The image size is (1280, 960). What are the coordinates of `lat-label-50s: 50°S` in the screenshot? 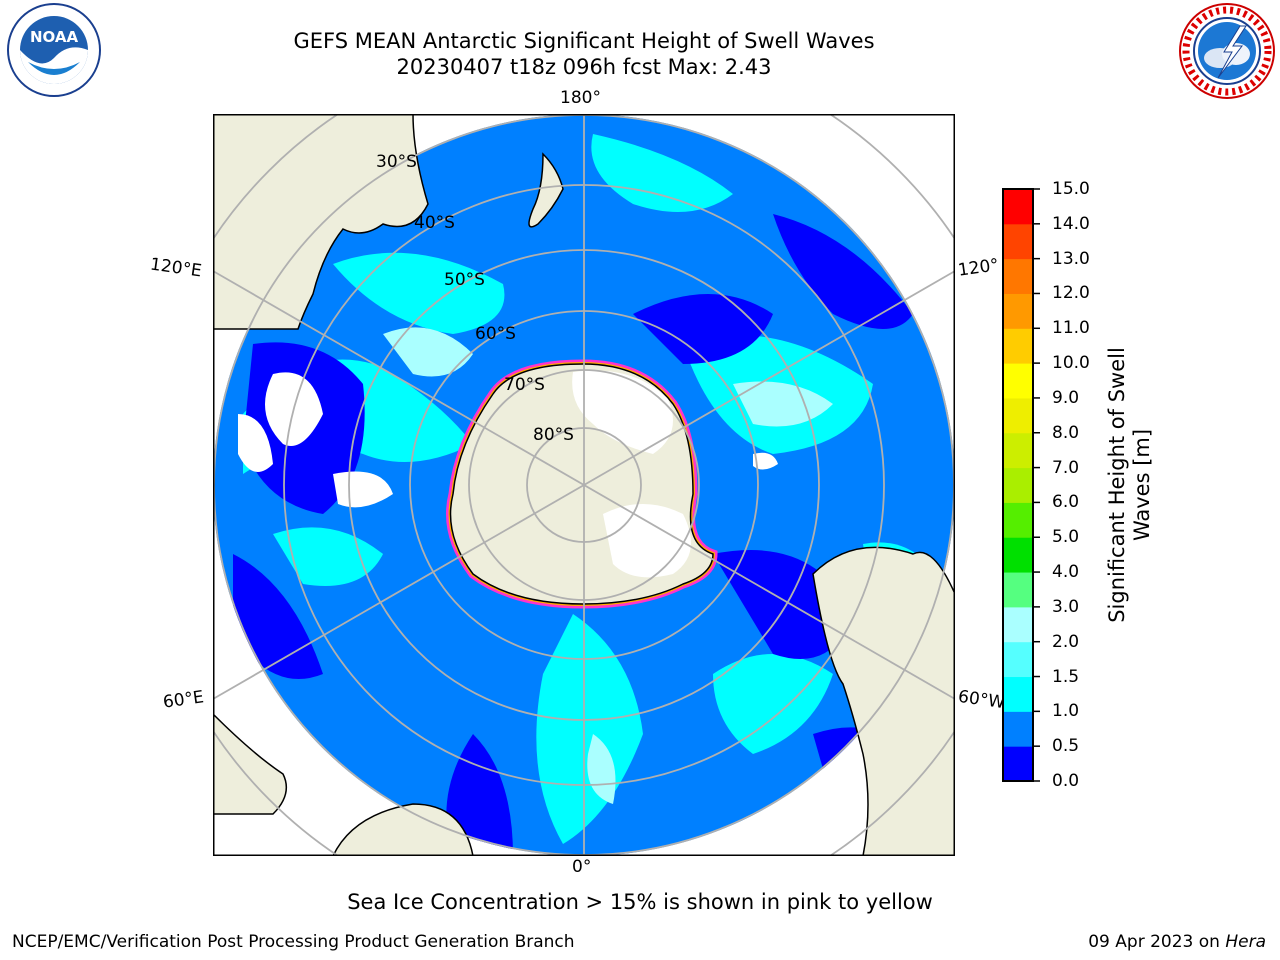 It's located at (464, 280).